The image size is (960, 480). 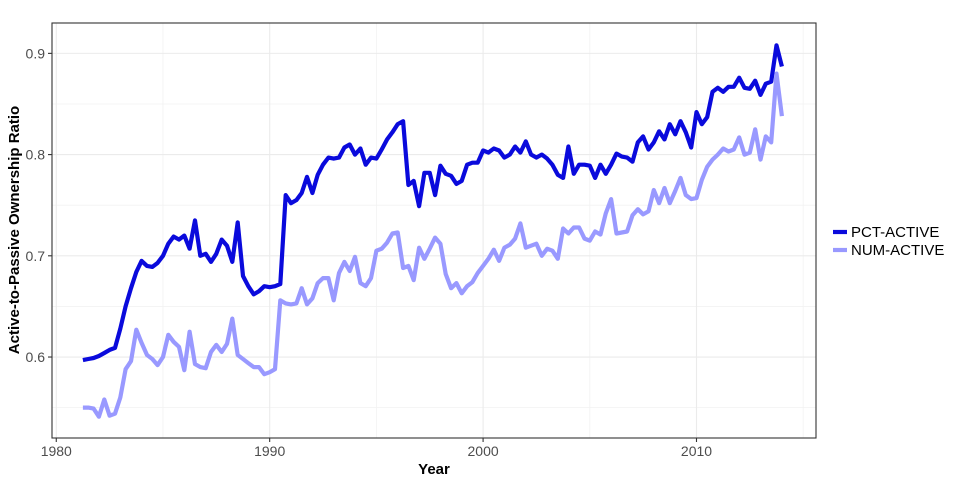 What do you see at coordinates (434, 469) in the screenshot?
I see `x-axis-title: Year` at bounding box center [434, 469].